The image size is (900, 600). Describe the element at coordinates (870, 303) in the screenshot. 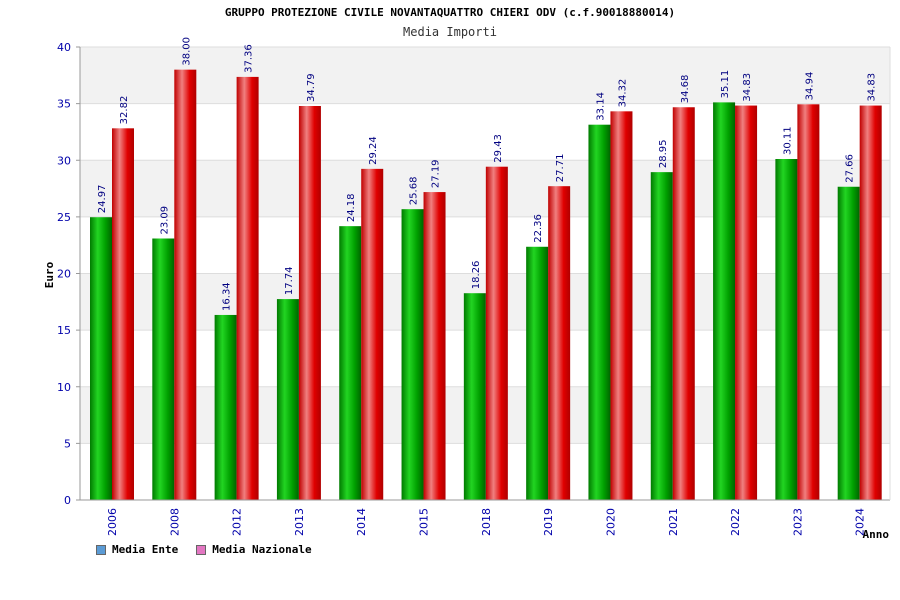

I see `bar-media-nazionale-2024` at that location.